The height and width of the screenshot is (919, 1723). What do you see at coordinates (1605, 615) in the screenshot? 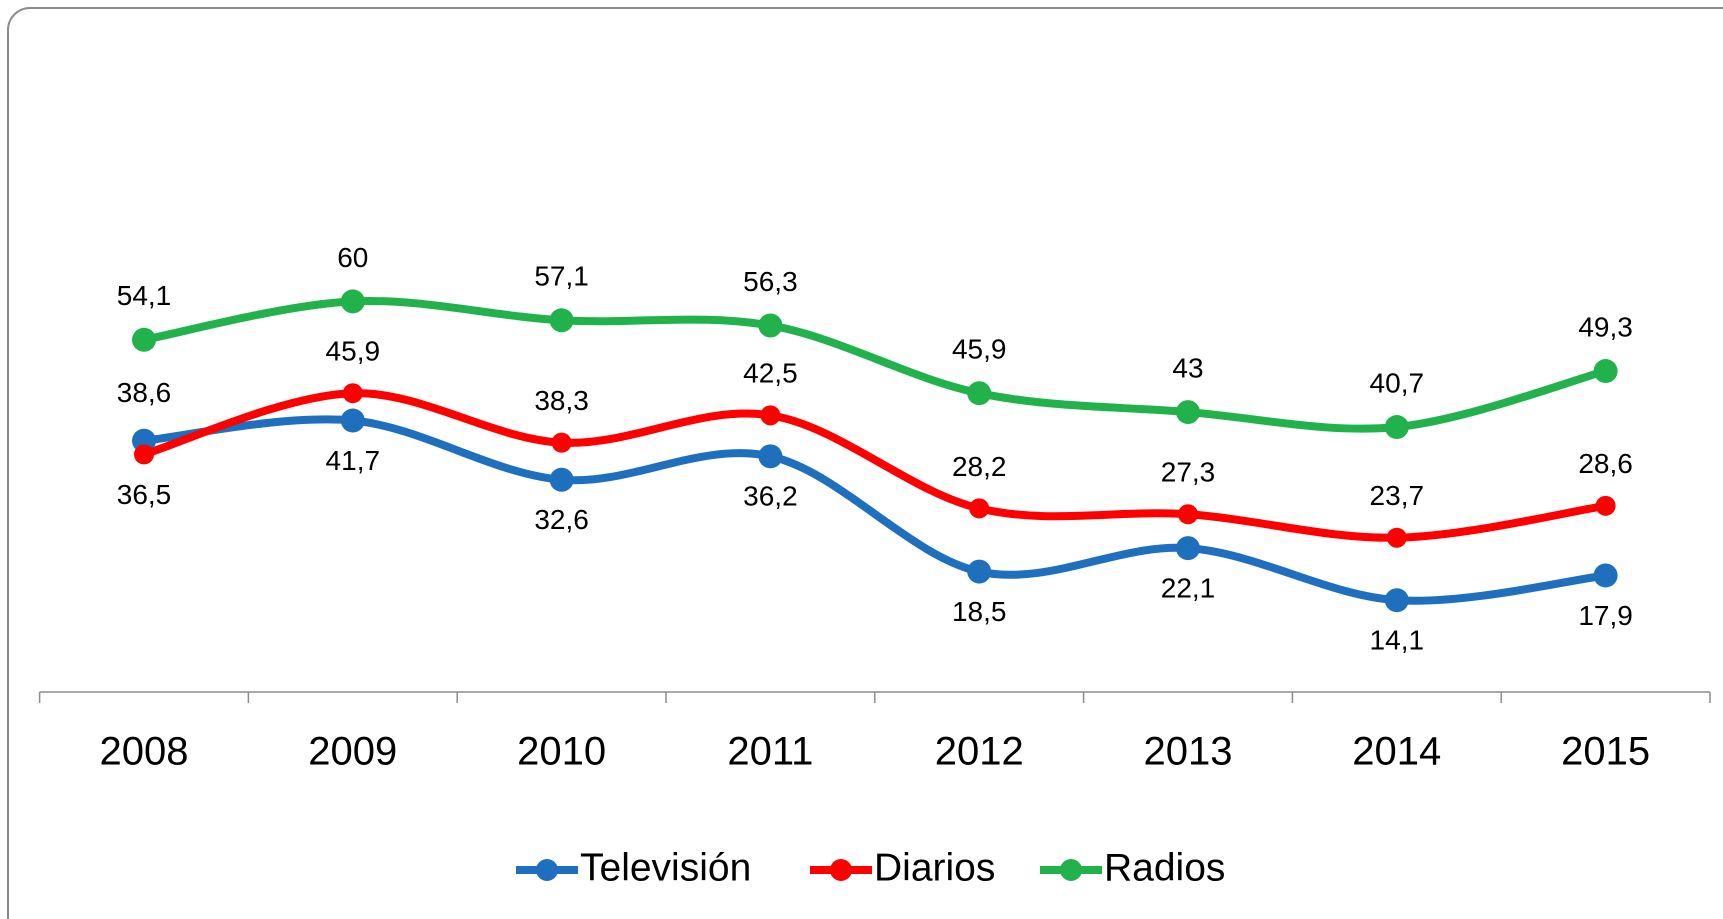
I see `data-label: 17,9` at bounding box center [1605, 615].